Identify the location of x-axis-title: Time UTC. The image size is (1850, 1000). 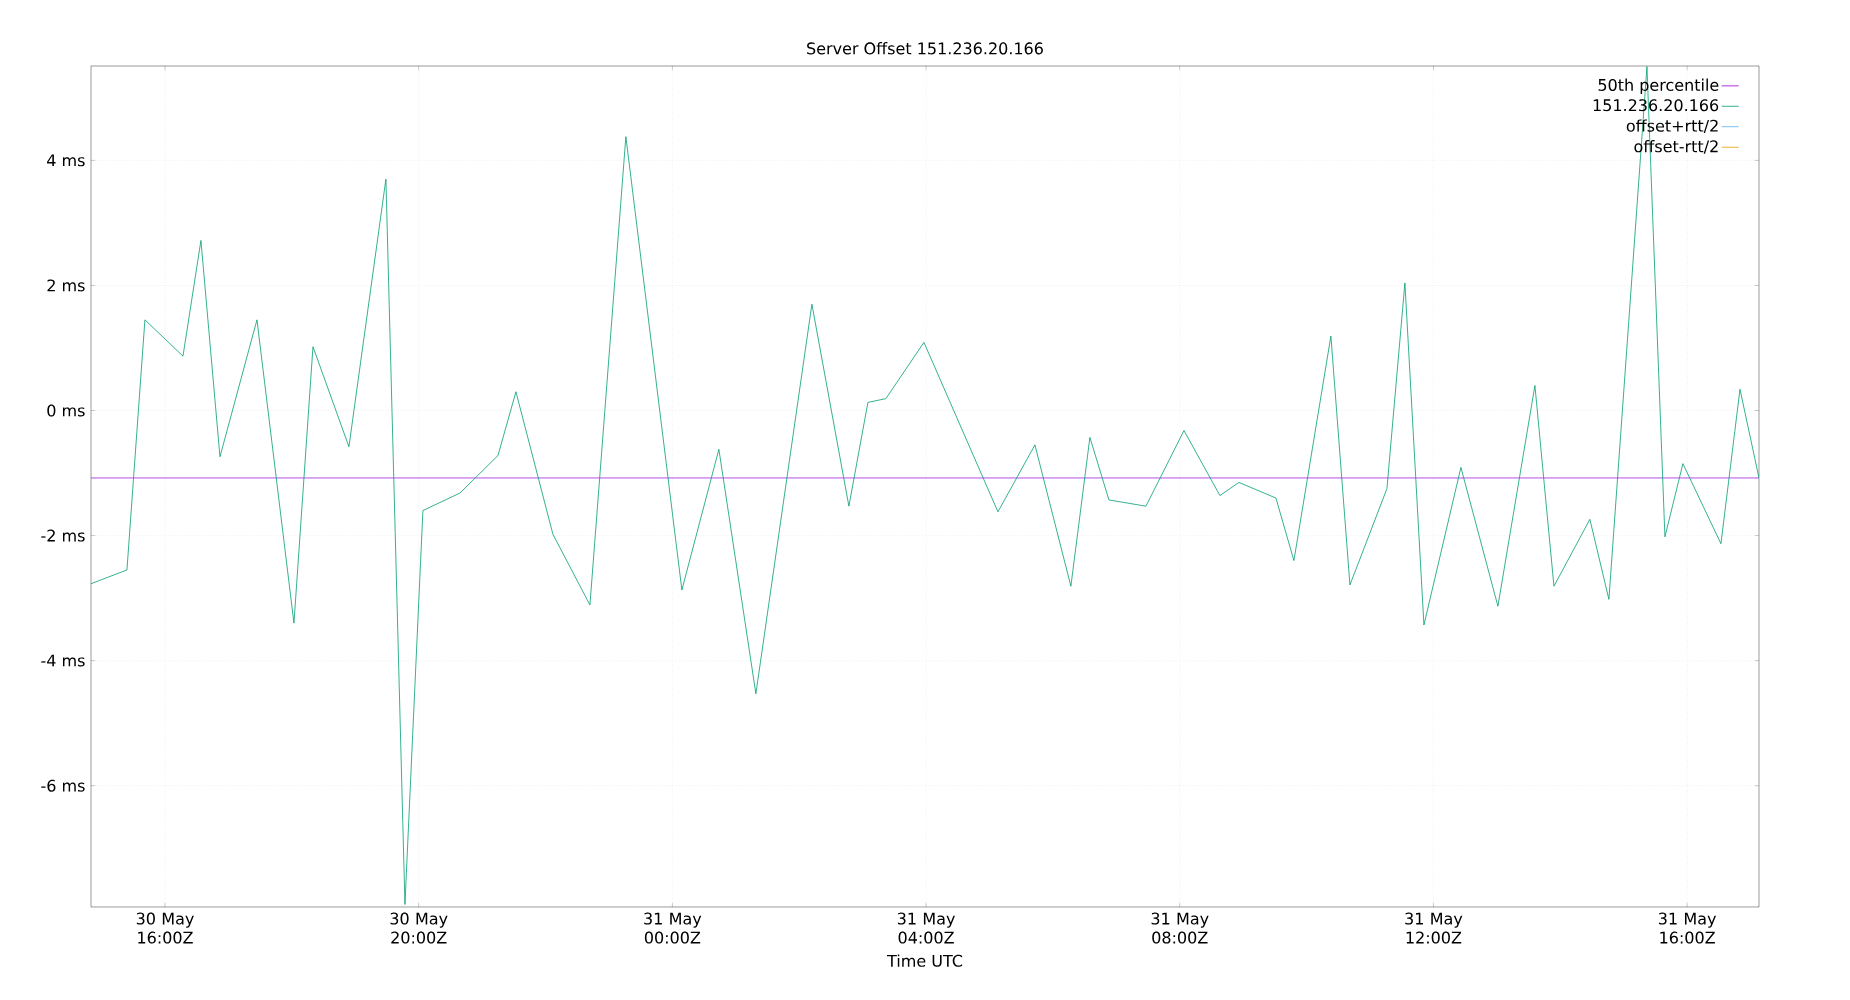
(924, 960).